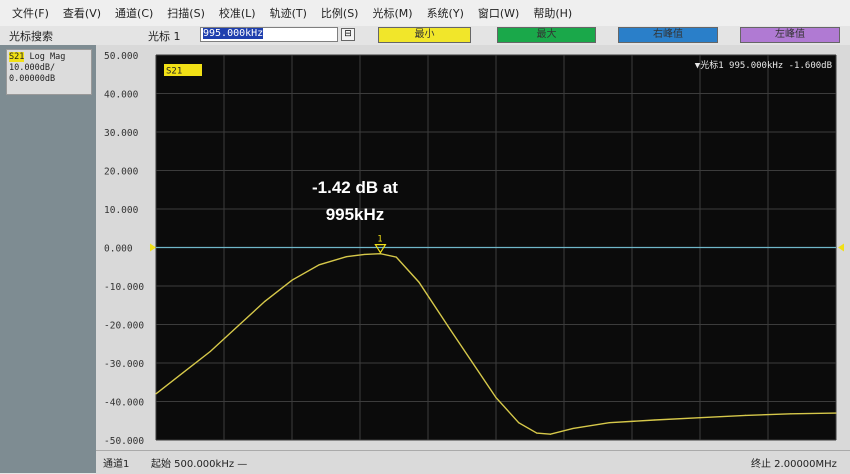 This screenshot has height=474, width=850. Describe the element at coordinates (124, 441) in the screenshot. I see `y-tick-label: -50.000` at that location.